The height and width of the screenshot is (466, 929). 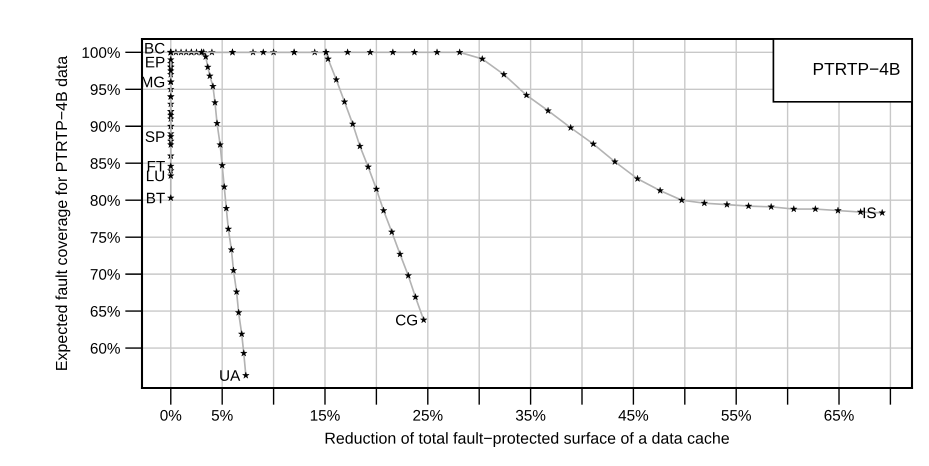 I want to click on x-tick-label: 25%, so click(x=428, y=415).